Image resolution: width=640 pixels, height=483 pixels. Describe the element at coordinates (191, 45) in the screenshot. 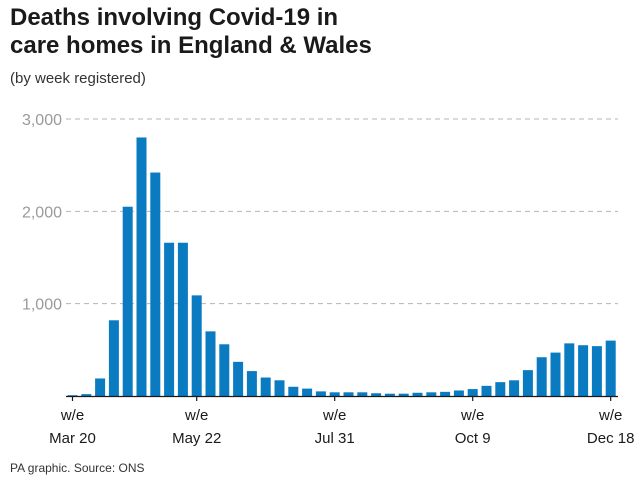

I see `title-line-2: care homes in England & Wales` at that location.